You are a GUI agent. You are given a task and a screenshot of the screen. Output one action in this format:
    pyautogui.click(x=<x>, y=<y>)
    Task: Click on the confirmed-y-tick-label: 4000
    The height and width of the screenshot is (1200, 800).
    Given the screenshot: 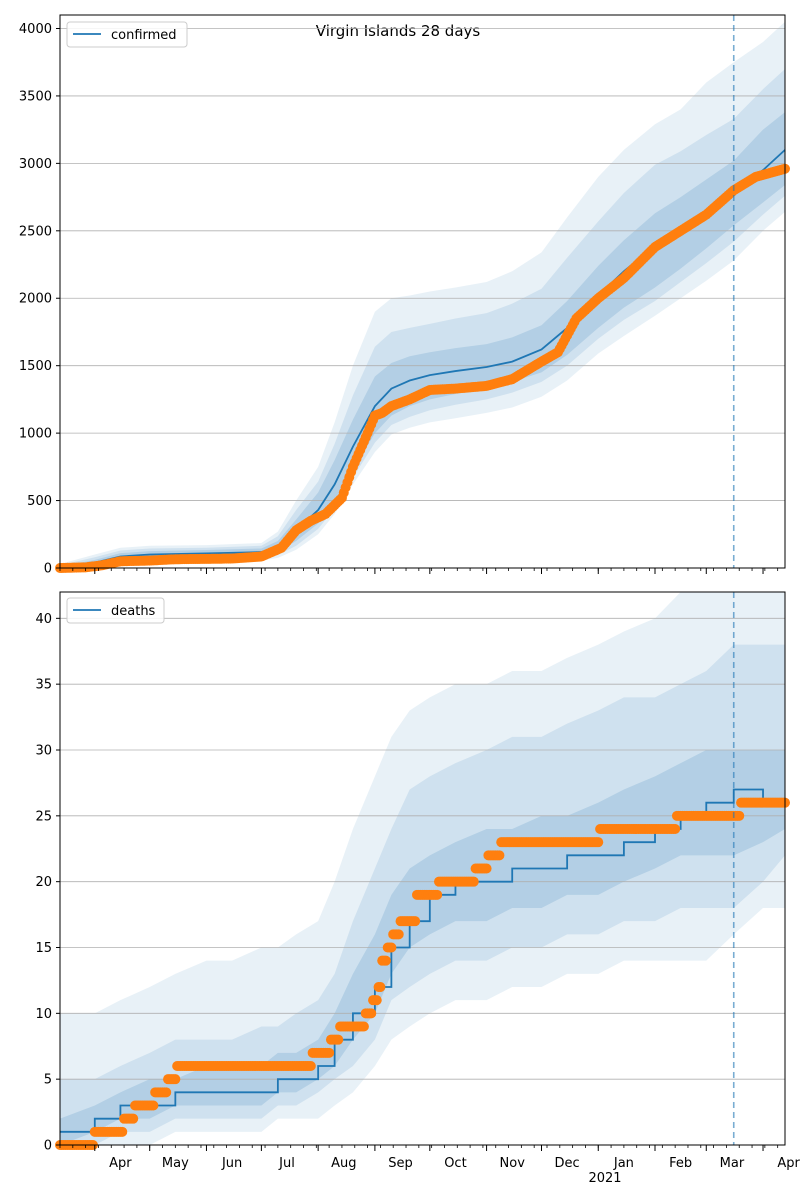 What is the action you would take?
    pyautogui.click(x=35, y=29)
    